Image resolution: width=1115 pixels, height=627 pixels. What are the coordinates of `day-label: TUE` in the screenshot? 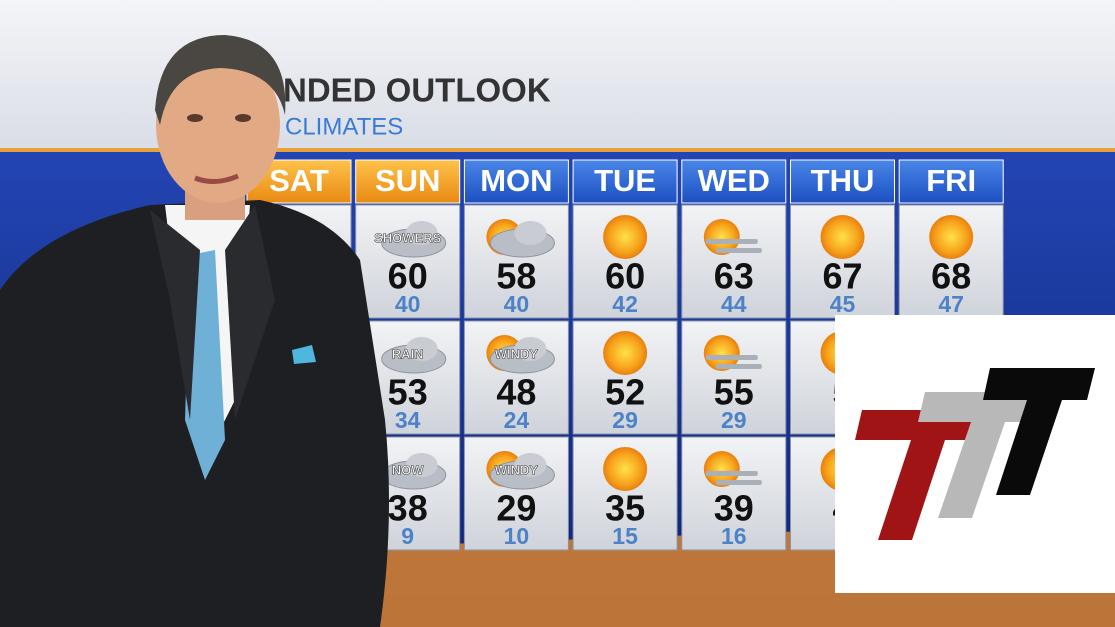 It's located at (625, 180).